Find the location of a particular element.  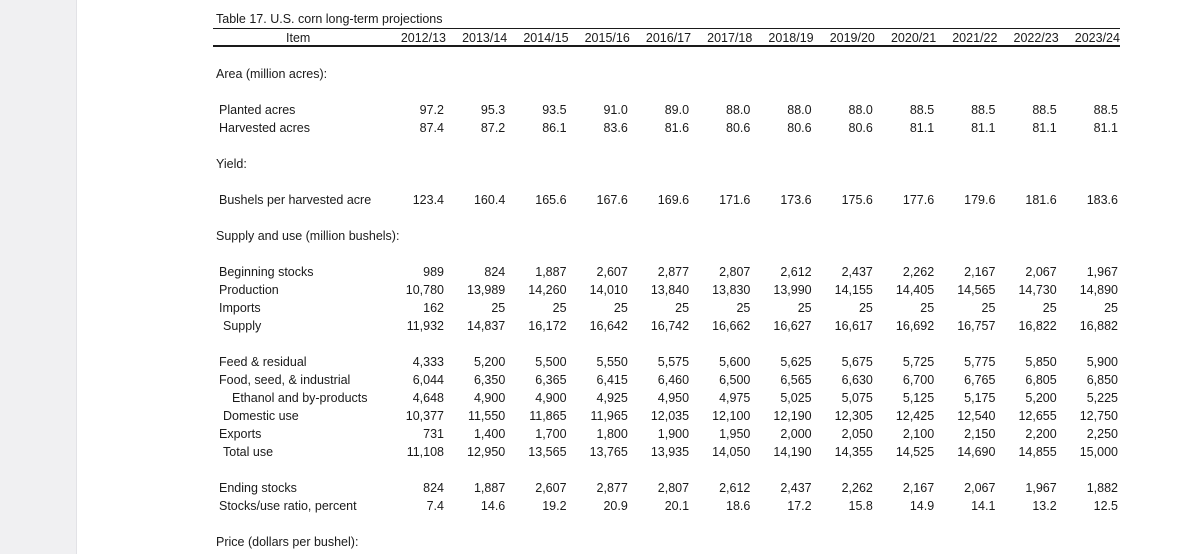

table-cell: 160.4 is located at coordinates (489, 200).